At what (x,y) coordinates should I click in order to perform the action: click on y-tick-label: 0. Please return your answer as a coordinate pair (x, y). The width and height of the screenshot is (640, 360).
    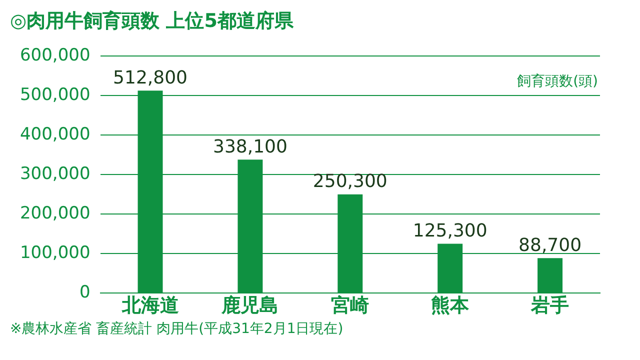
    Looking at the image, I should click on (84, 292).